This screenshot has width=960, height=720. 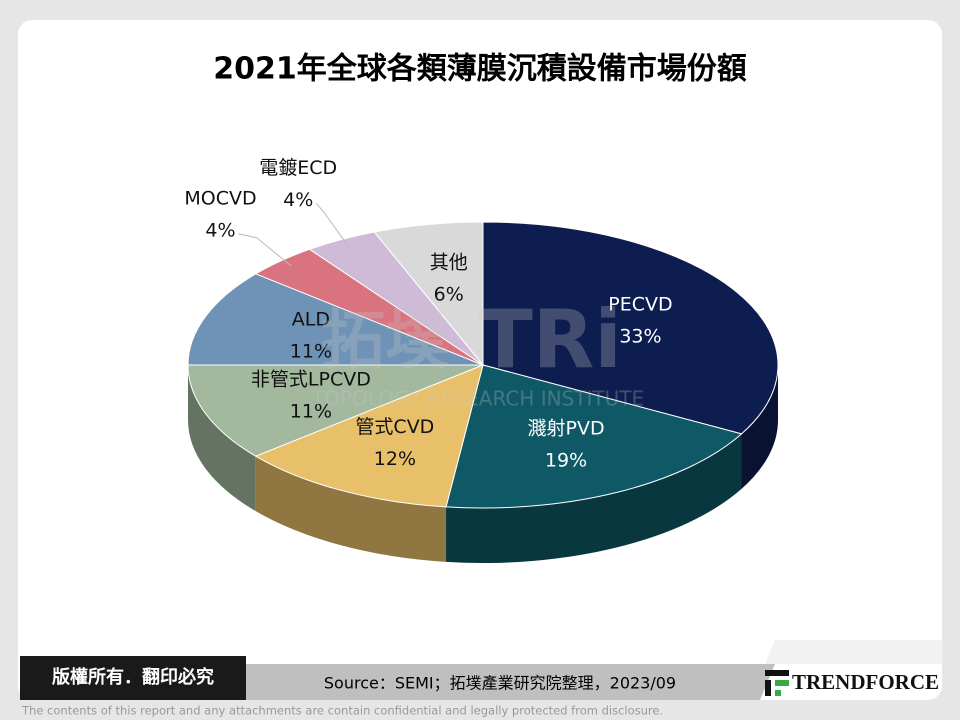 I want to click on source: Source：SEMI；拓墣產業研究院整理，2023/09, so click(x=500, y=683).